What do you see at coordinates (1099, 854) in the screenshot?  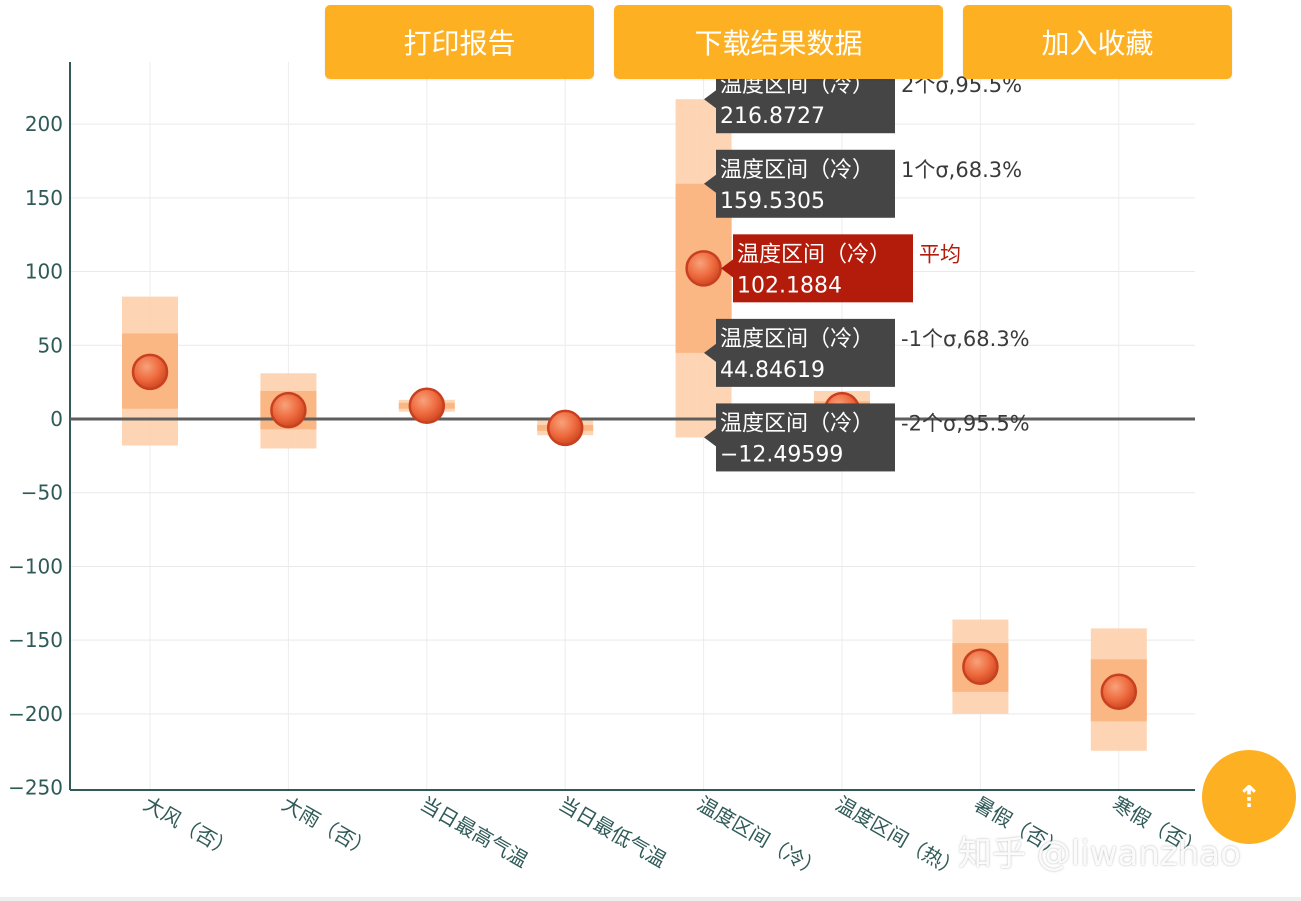 I see `watermark: 知乎 @liwanzhao` at bounding box center [1099, 854].